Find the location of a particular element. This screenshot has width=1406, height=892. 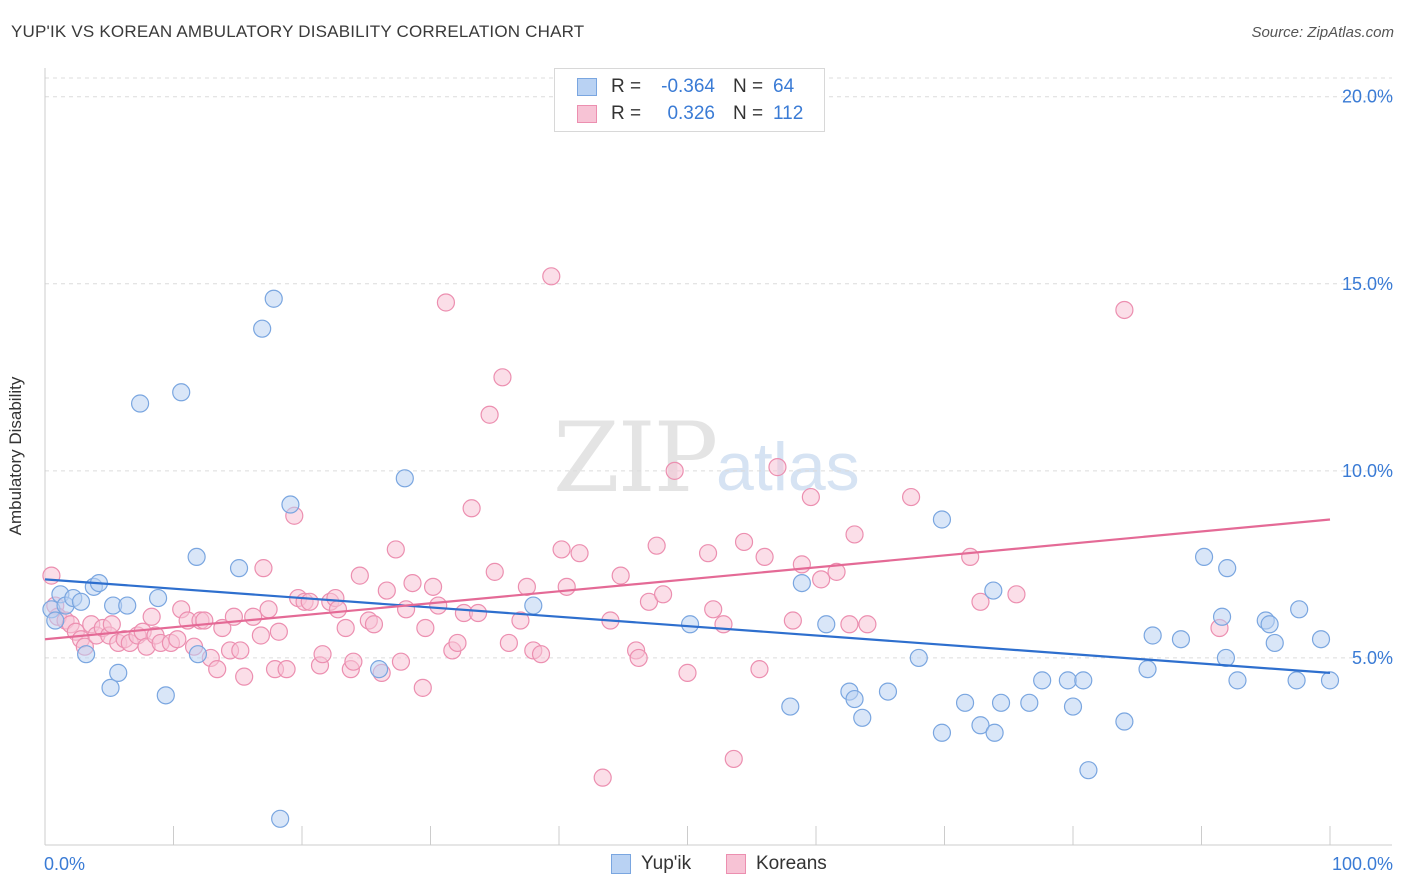

watermark-atlas: atlas is located at coordinates (788, 467).